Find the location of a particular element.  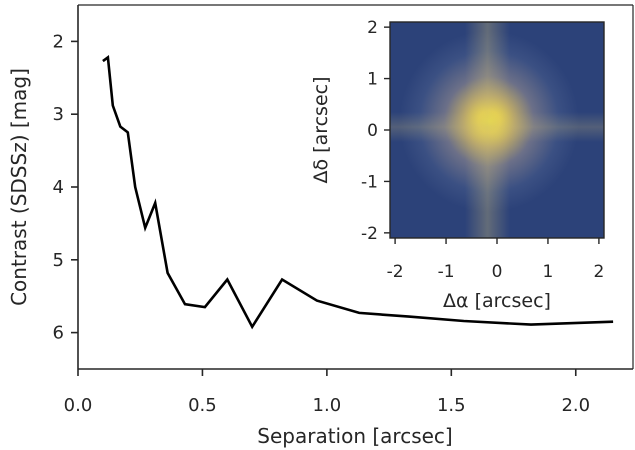

x-axis-title: Separation [arcsec] is located at coordinates (354, 436).